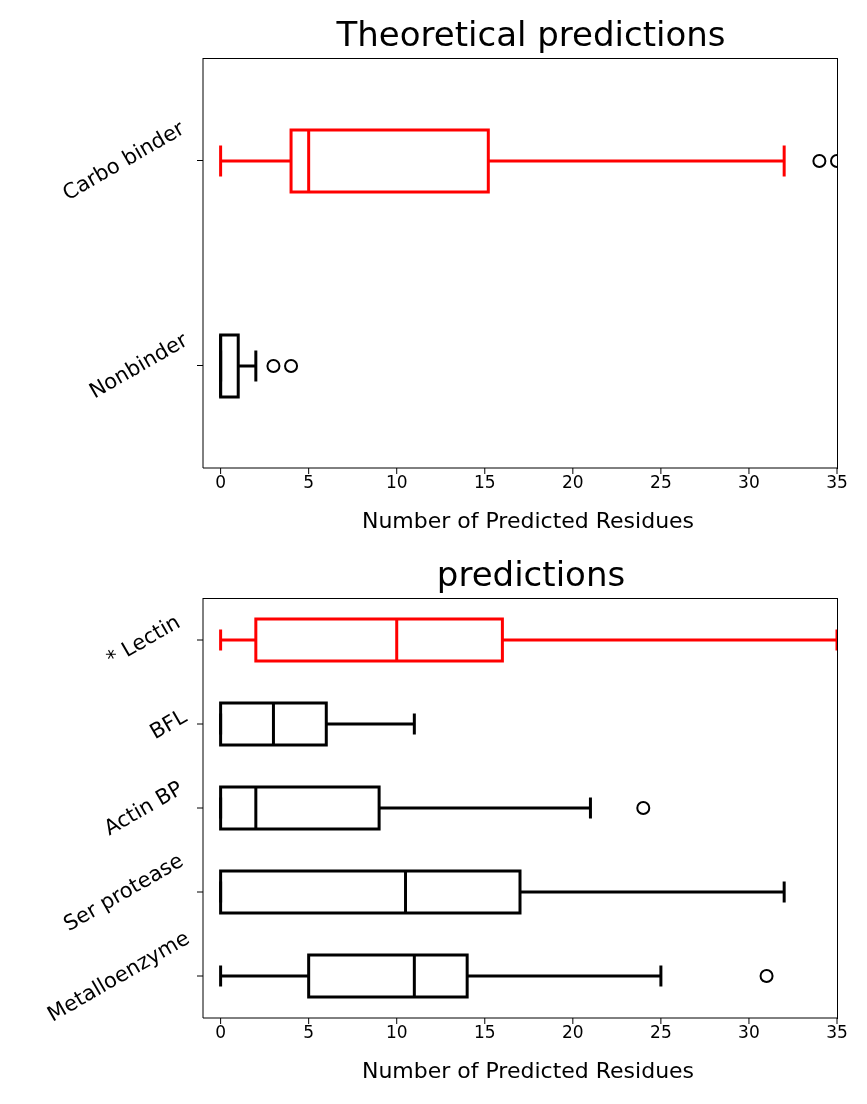  Describe the element at coordinates (143, 808) in the screenshot. I see `y-tick-label: Actin BP` at that location.